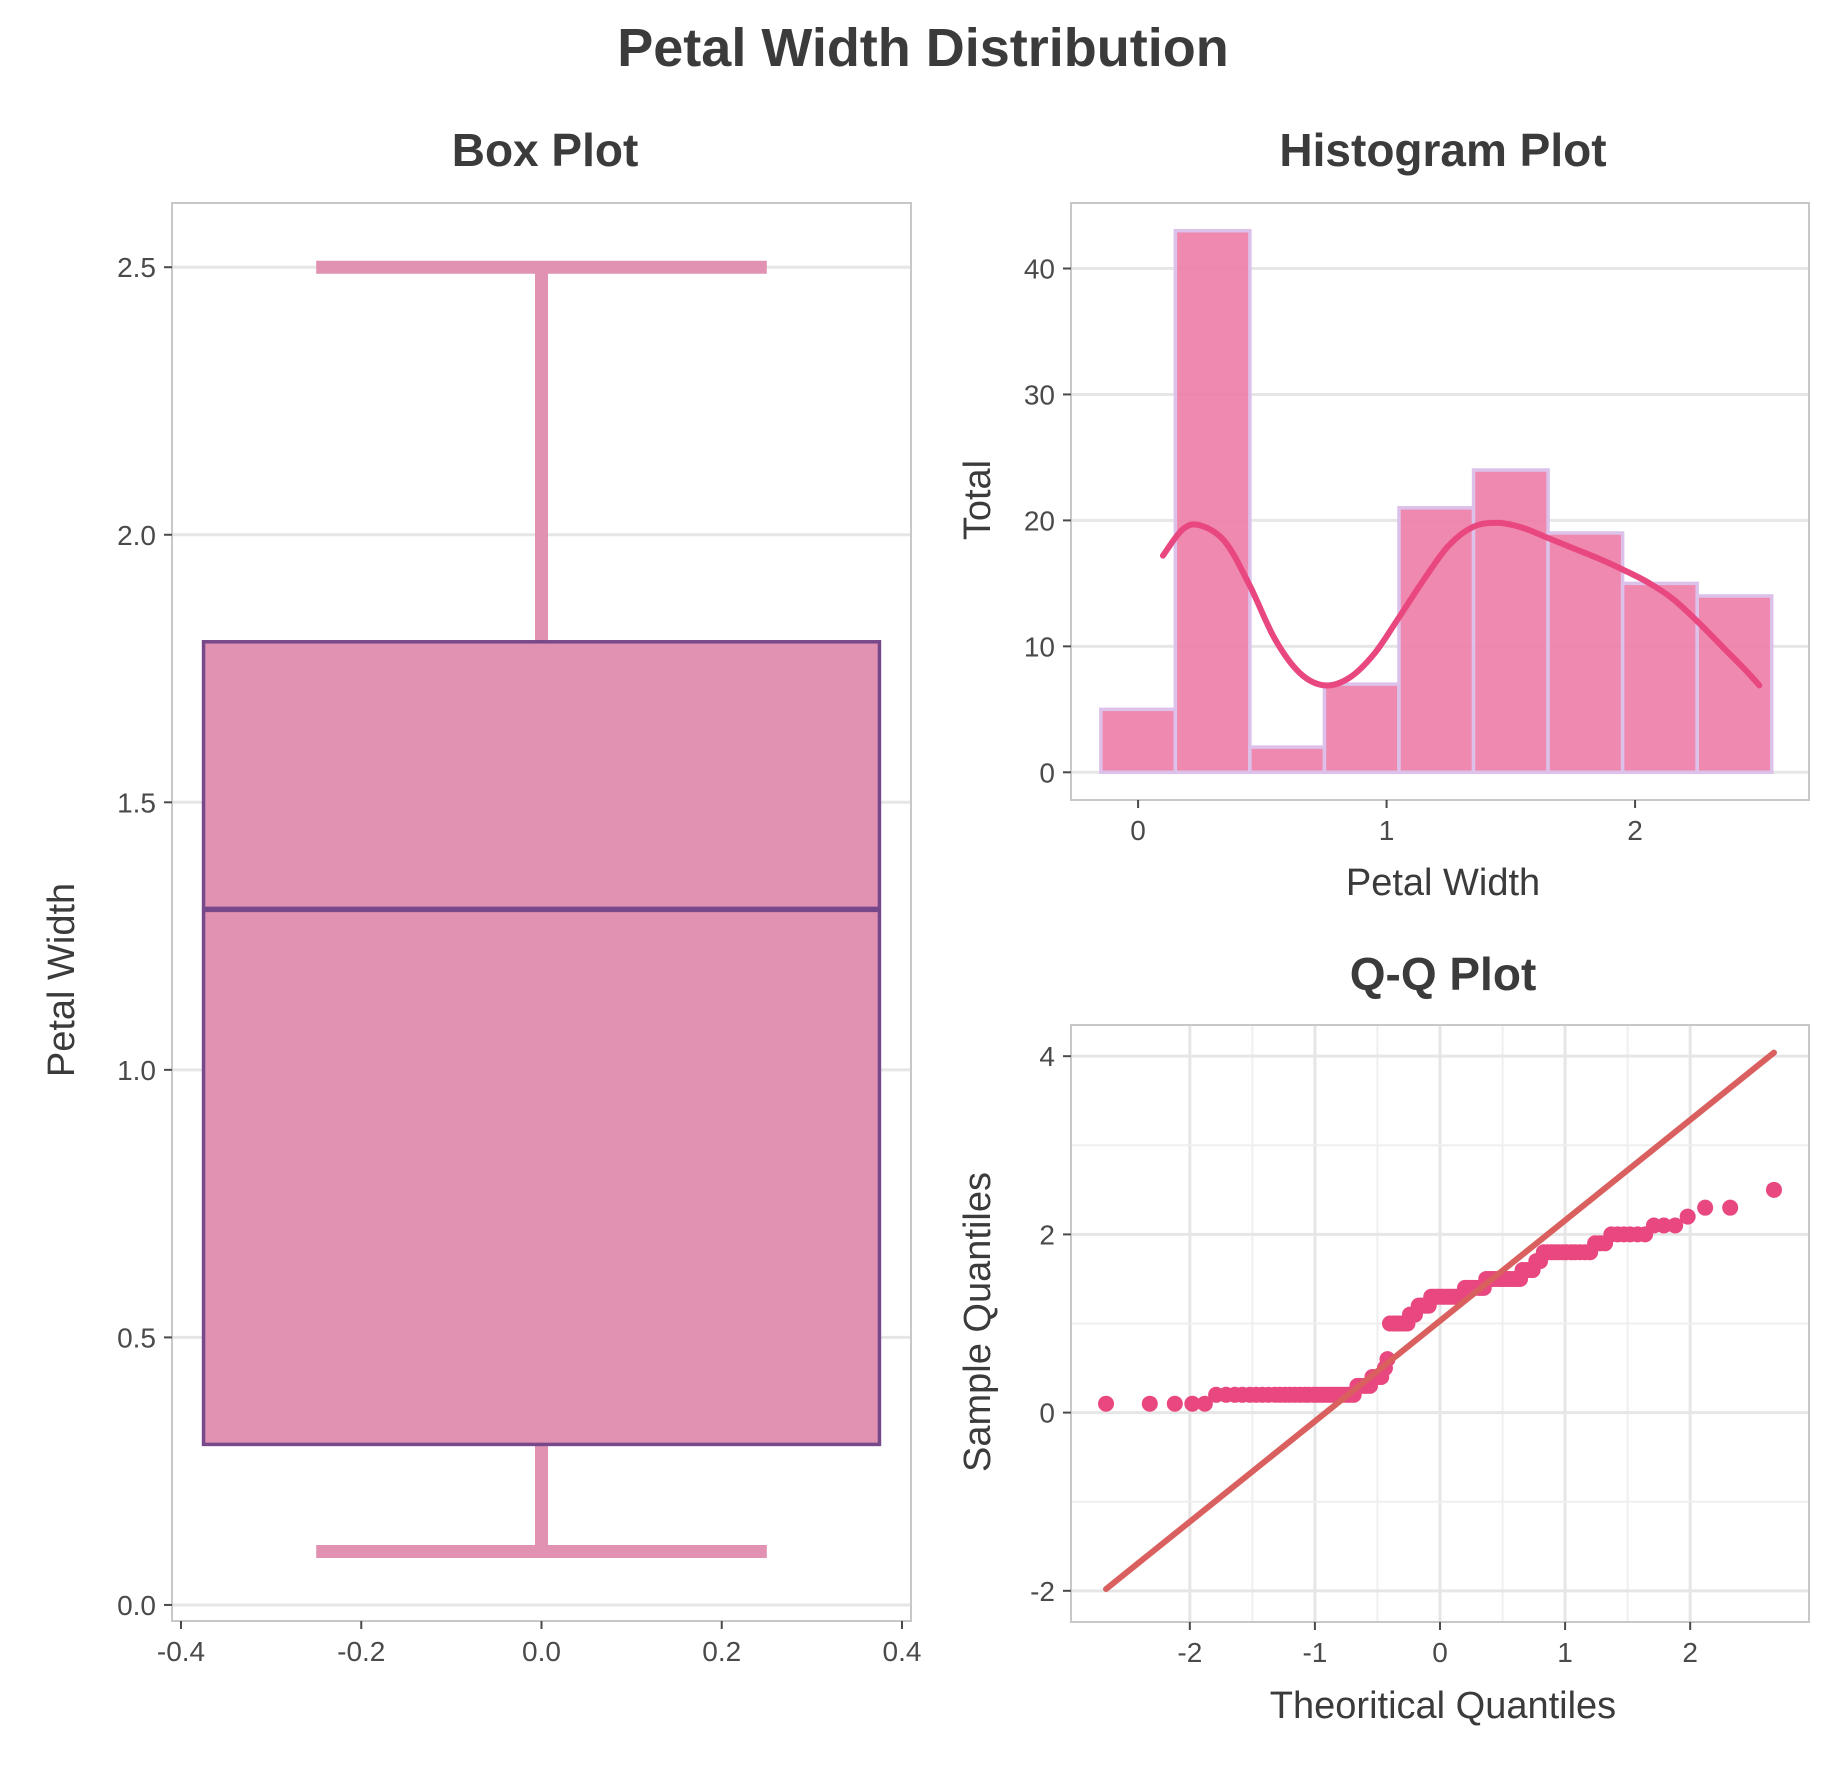  What do you see at coordinates (1039, 268) in the screenshot?
I see `y-tick-label: 40` at bounding box center [1039, 268].